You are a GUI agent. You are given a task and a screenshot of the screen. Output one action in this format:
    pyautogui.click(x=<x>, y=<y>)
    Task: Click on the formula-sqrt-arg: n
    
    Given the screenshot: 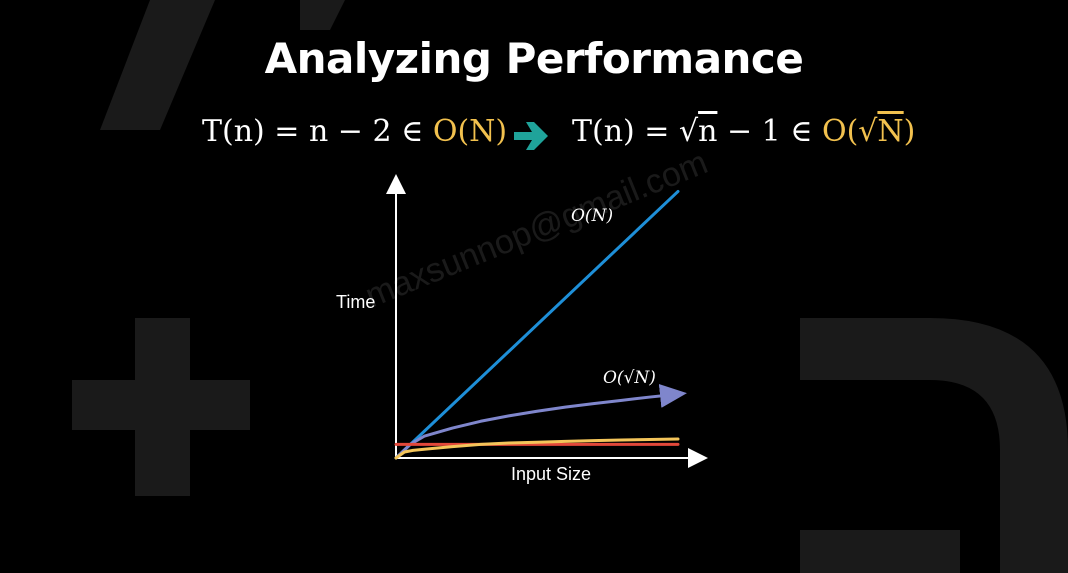 What is the action you would take?
    pyautogui.click(x=708, y=131)
    